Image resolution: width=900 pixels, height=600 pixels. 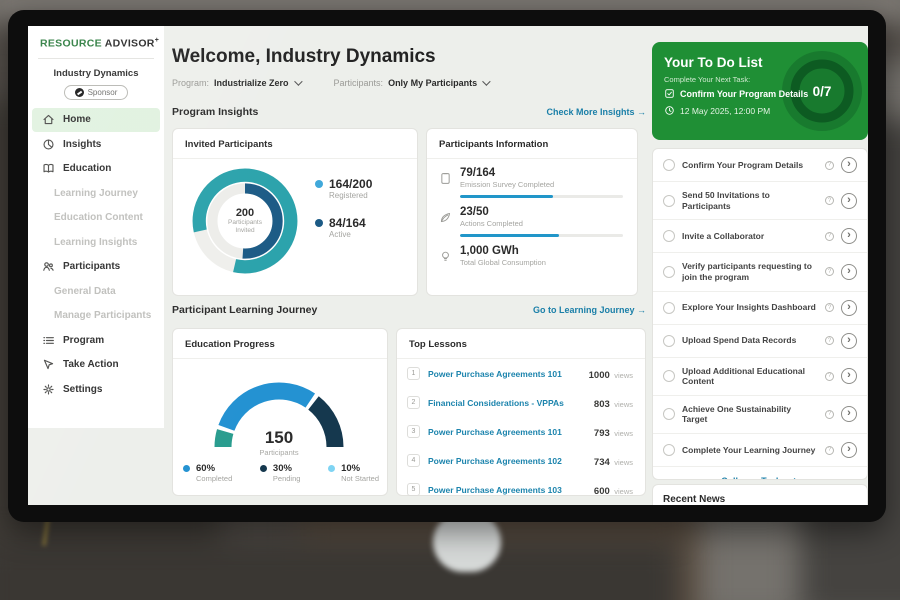 What do you see at coordinates (96, 58) in the screenshot?
I see `divider` at bounding box center [96, 58].